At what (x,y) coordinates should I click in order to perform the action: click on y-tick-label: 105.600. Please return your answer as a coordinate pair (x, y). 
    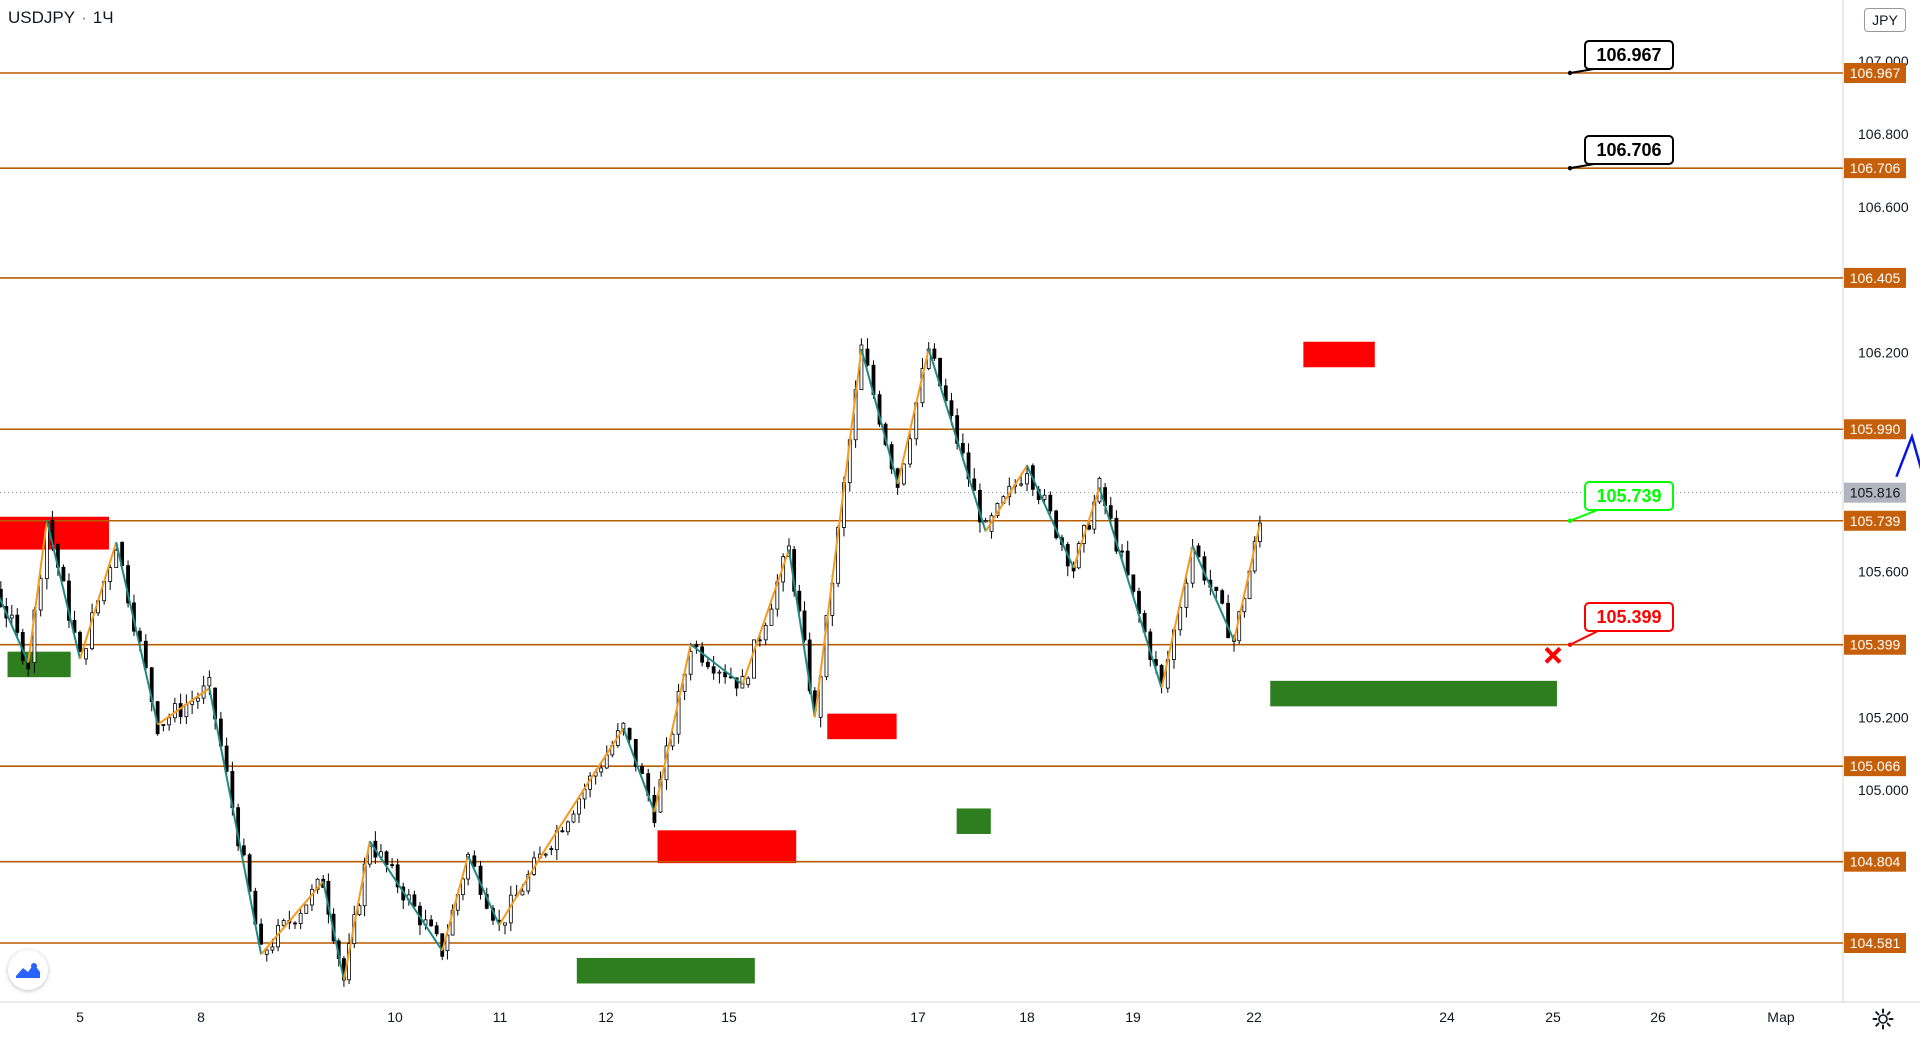
    Looking at the image, I should click on (1883, 571).